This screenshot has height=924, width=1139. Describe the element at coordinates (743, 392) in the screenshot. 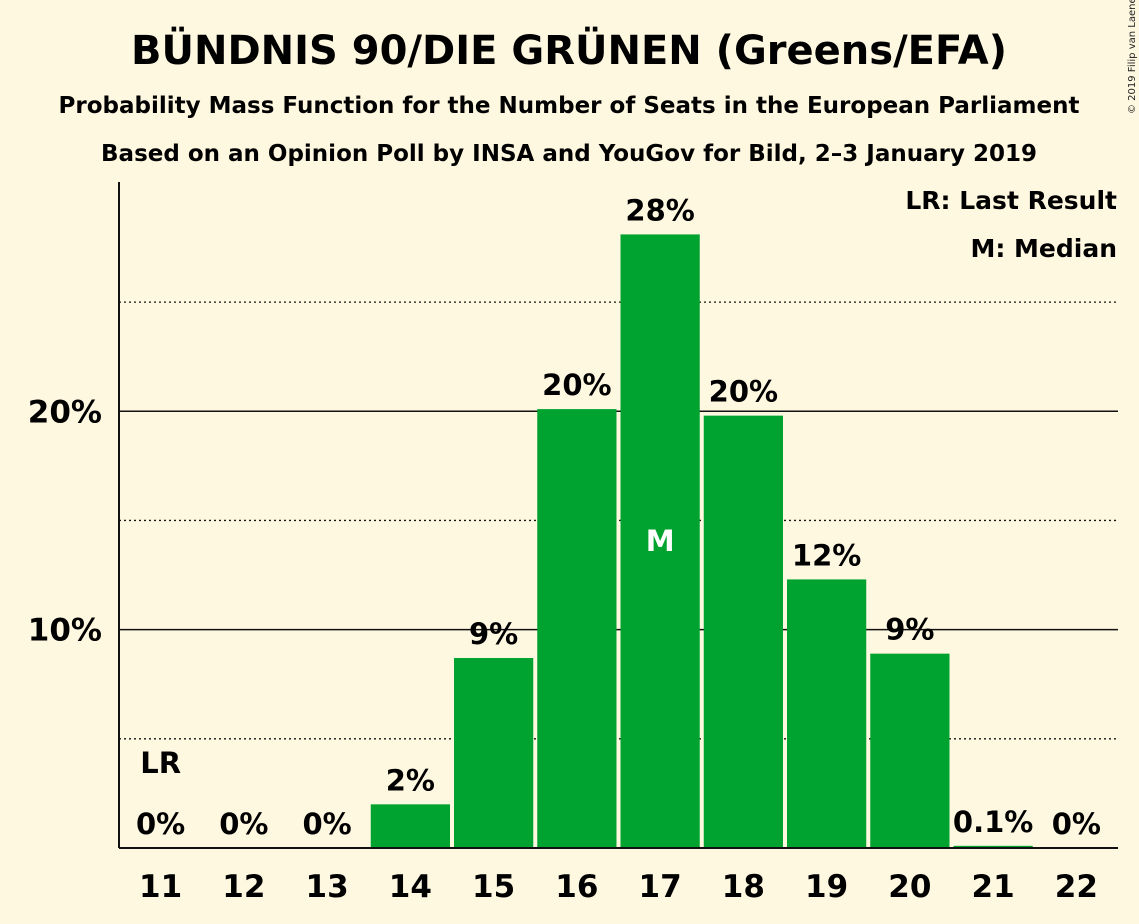

I see `value-label-18: 20%` at that location.